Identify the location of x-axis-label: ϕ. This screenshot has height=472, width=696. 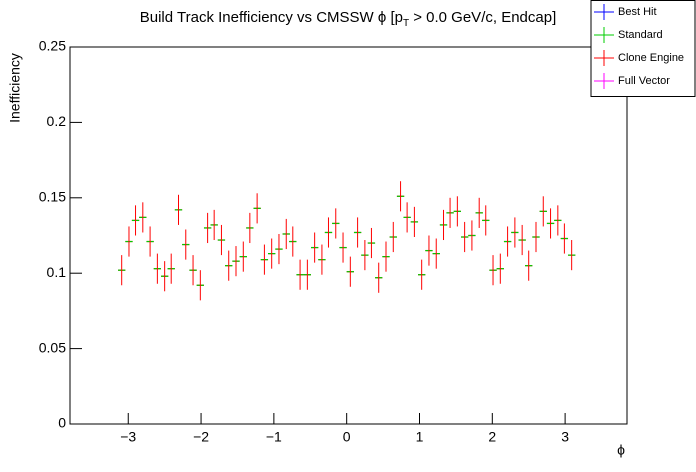
(621, 450).